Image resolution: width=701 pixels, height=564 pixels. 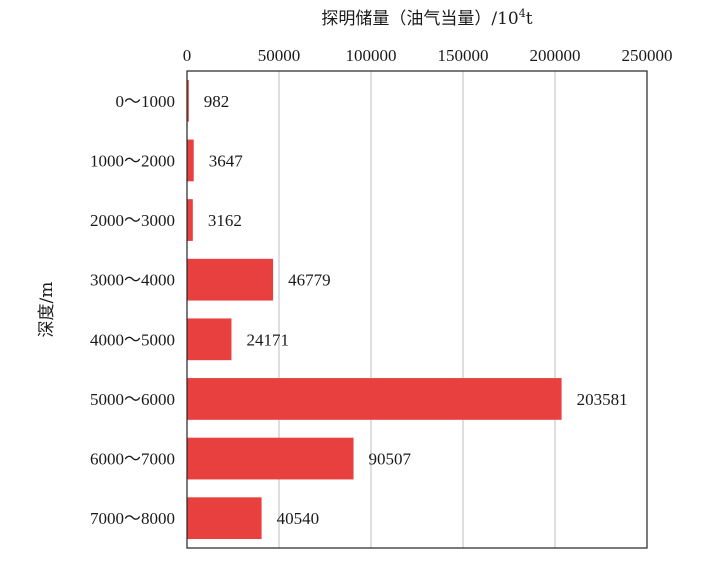 What do you see at coordinates (132, 399) in the screenshot?
I see `y-tick-label: 5000～6000` at bounding box center [132, 399].